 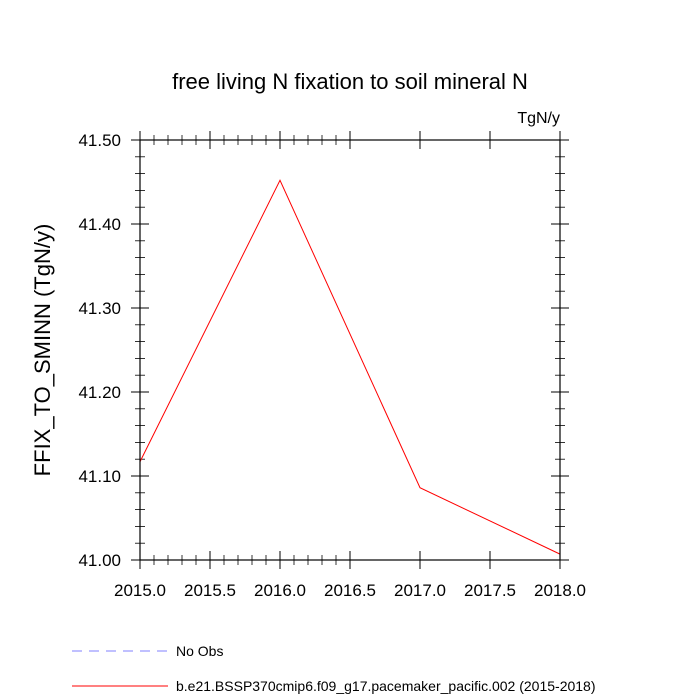 I want to click on x-tick-label: 2015.0, so click(x=140, y=590).